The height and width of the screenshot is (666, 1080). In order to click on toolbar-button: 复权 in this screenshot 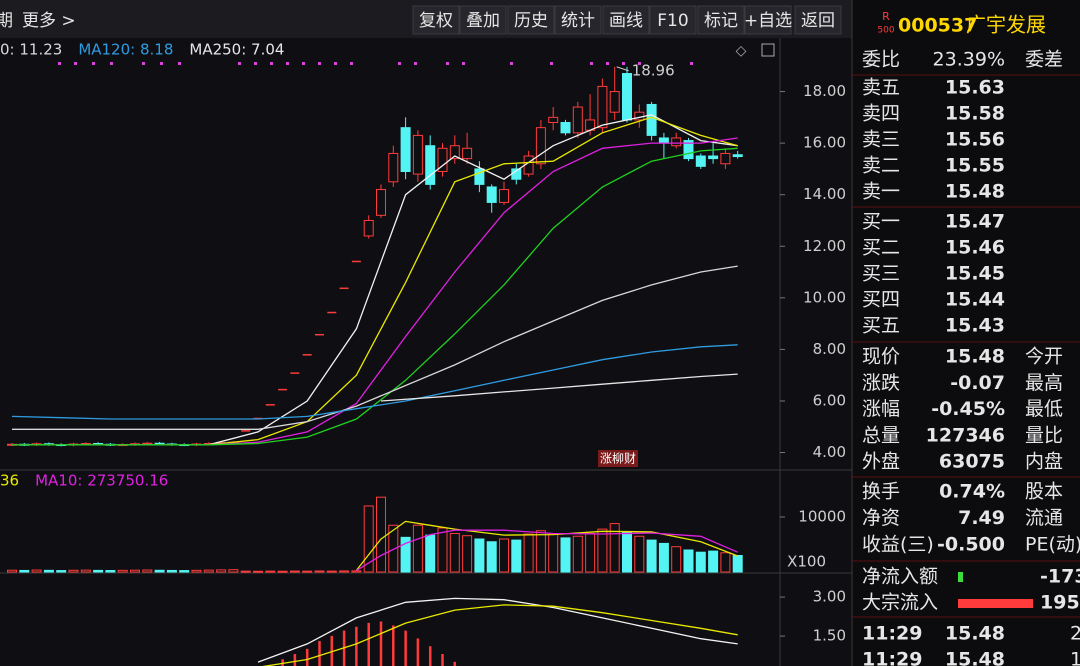, I will do `click(436, 21)`.